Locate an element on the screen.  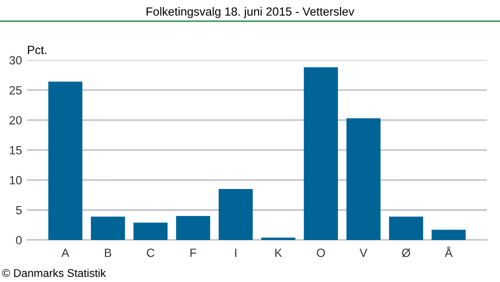
x-tick-label: A is located at coordinates (65, 252).